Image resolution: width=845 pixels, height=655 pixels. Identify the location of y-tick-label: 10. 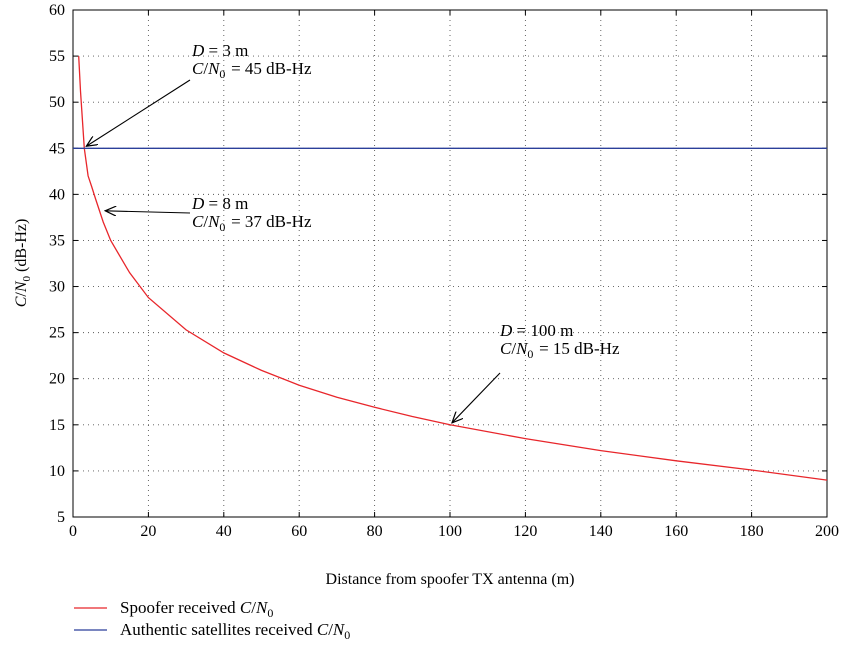
(57, 471).